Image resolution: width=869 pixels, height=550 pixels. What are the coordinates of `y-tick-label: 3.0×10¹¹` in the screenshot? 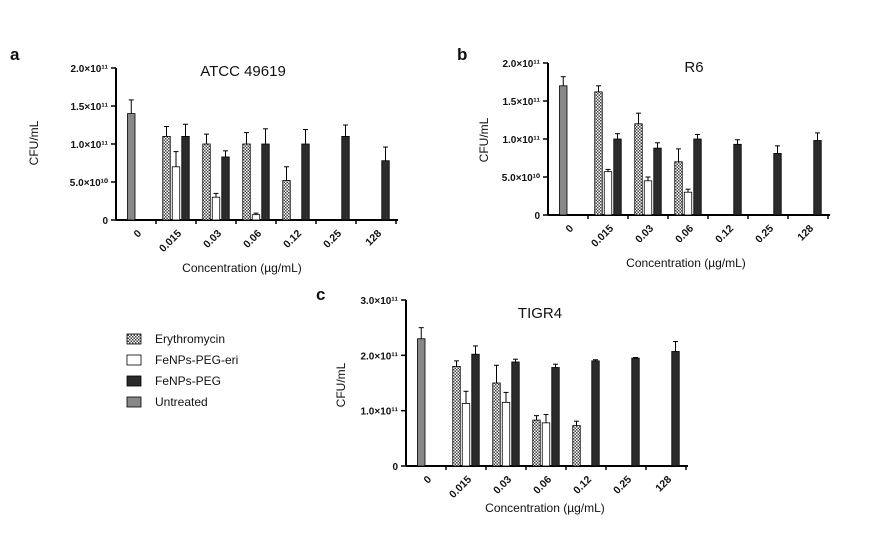 It's located at (379, 301).